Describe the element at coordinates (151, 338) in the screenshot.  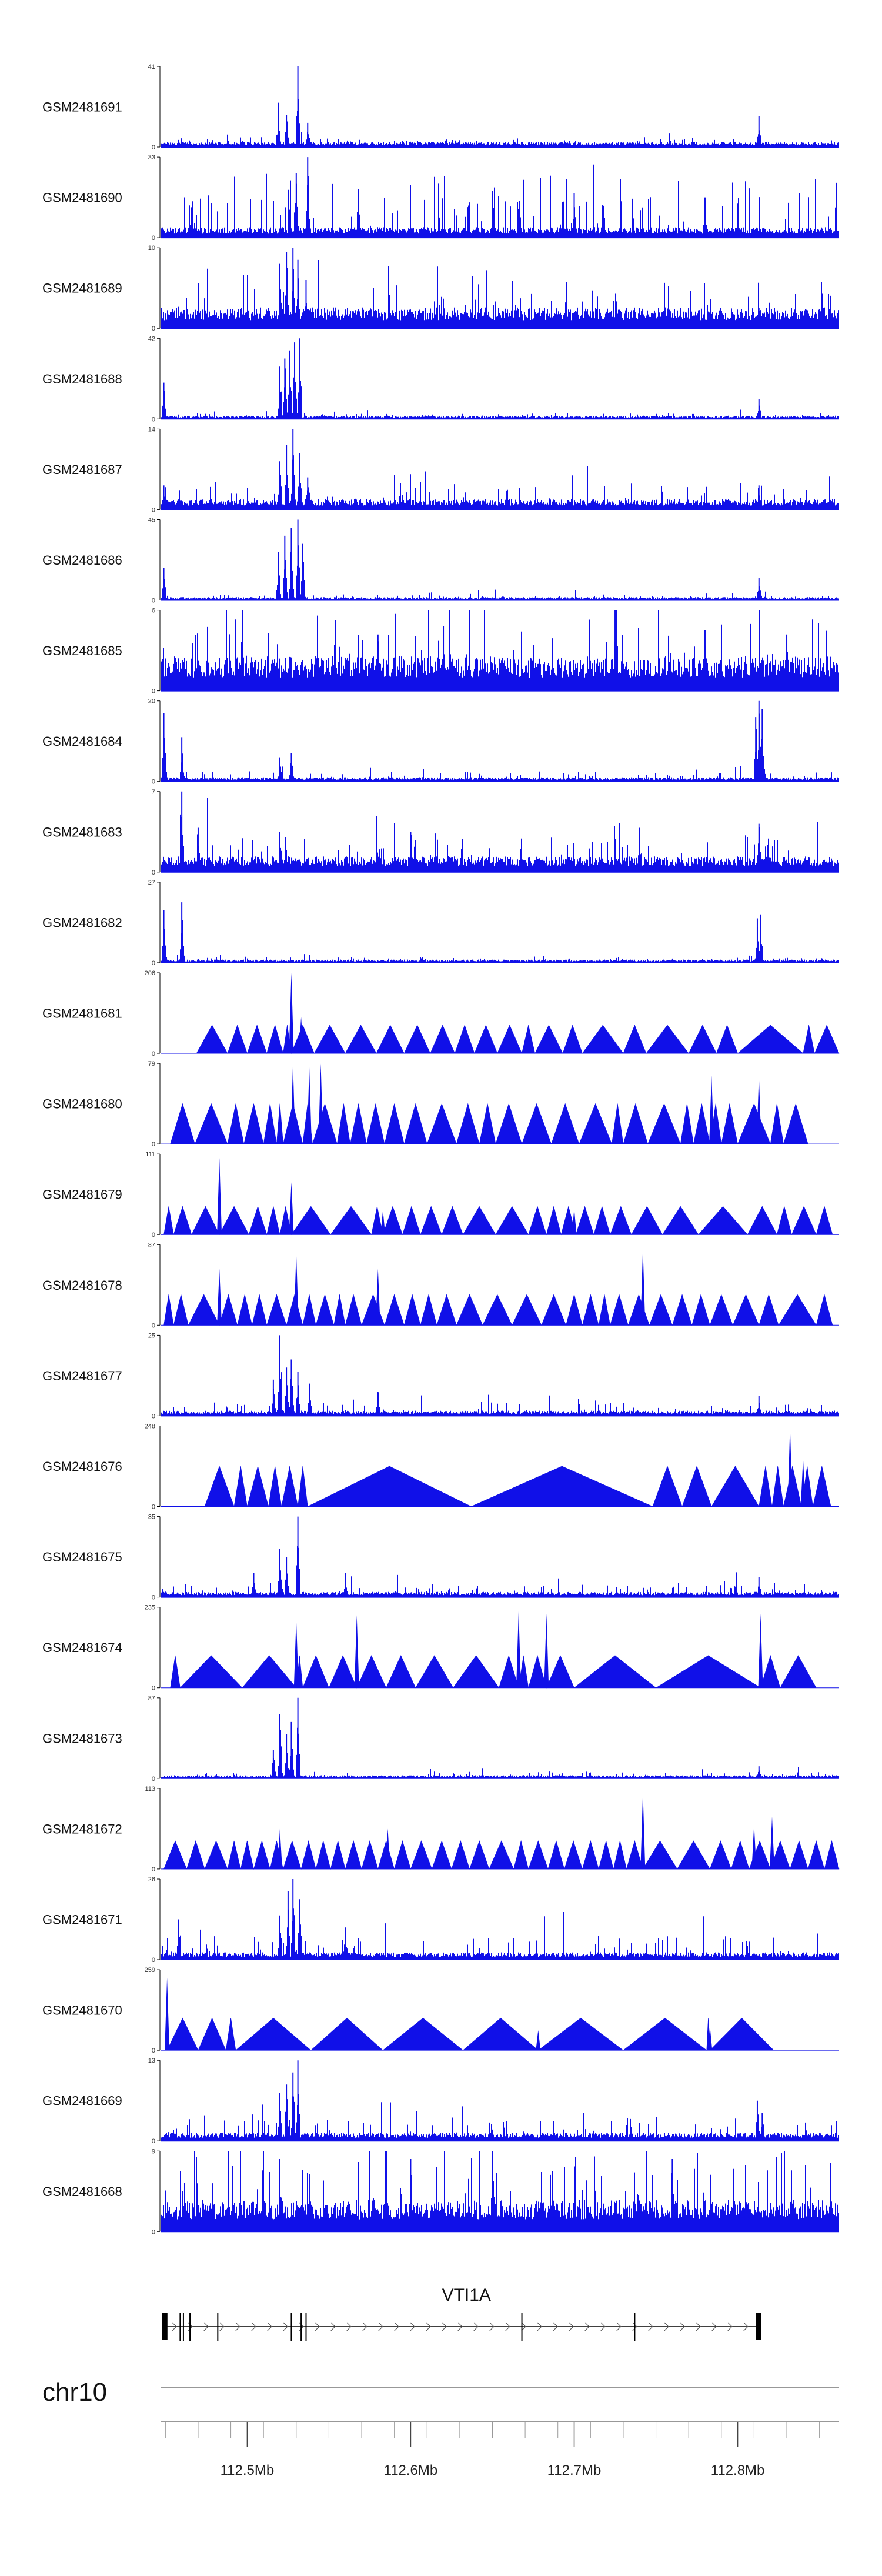
I see `y-max-label: 42` at that location.